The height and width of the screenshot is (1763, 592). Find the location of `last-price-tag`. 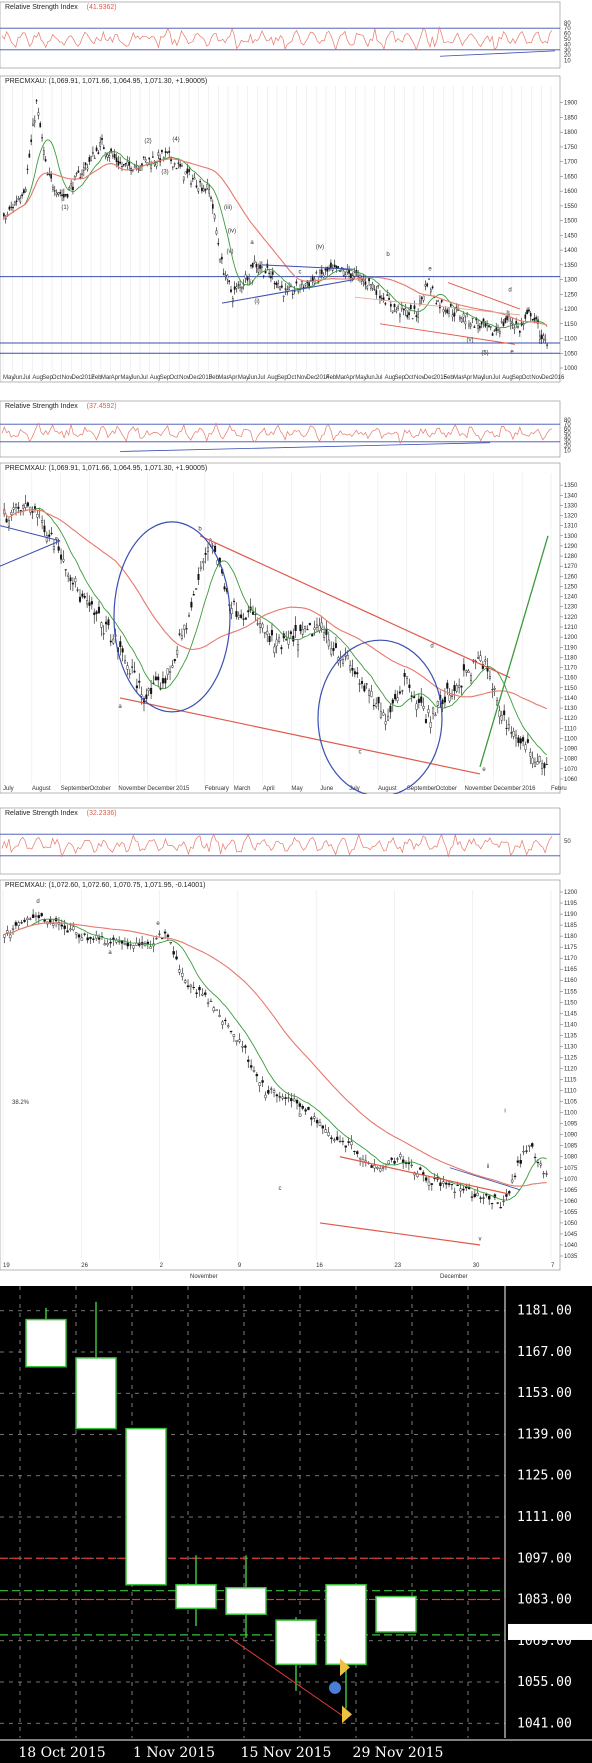

last-price-tag is located at coordinates (550, 1631).